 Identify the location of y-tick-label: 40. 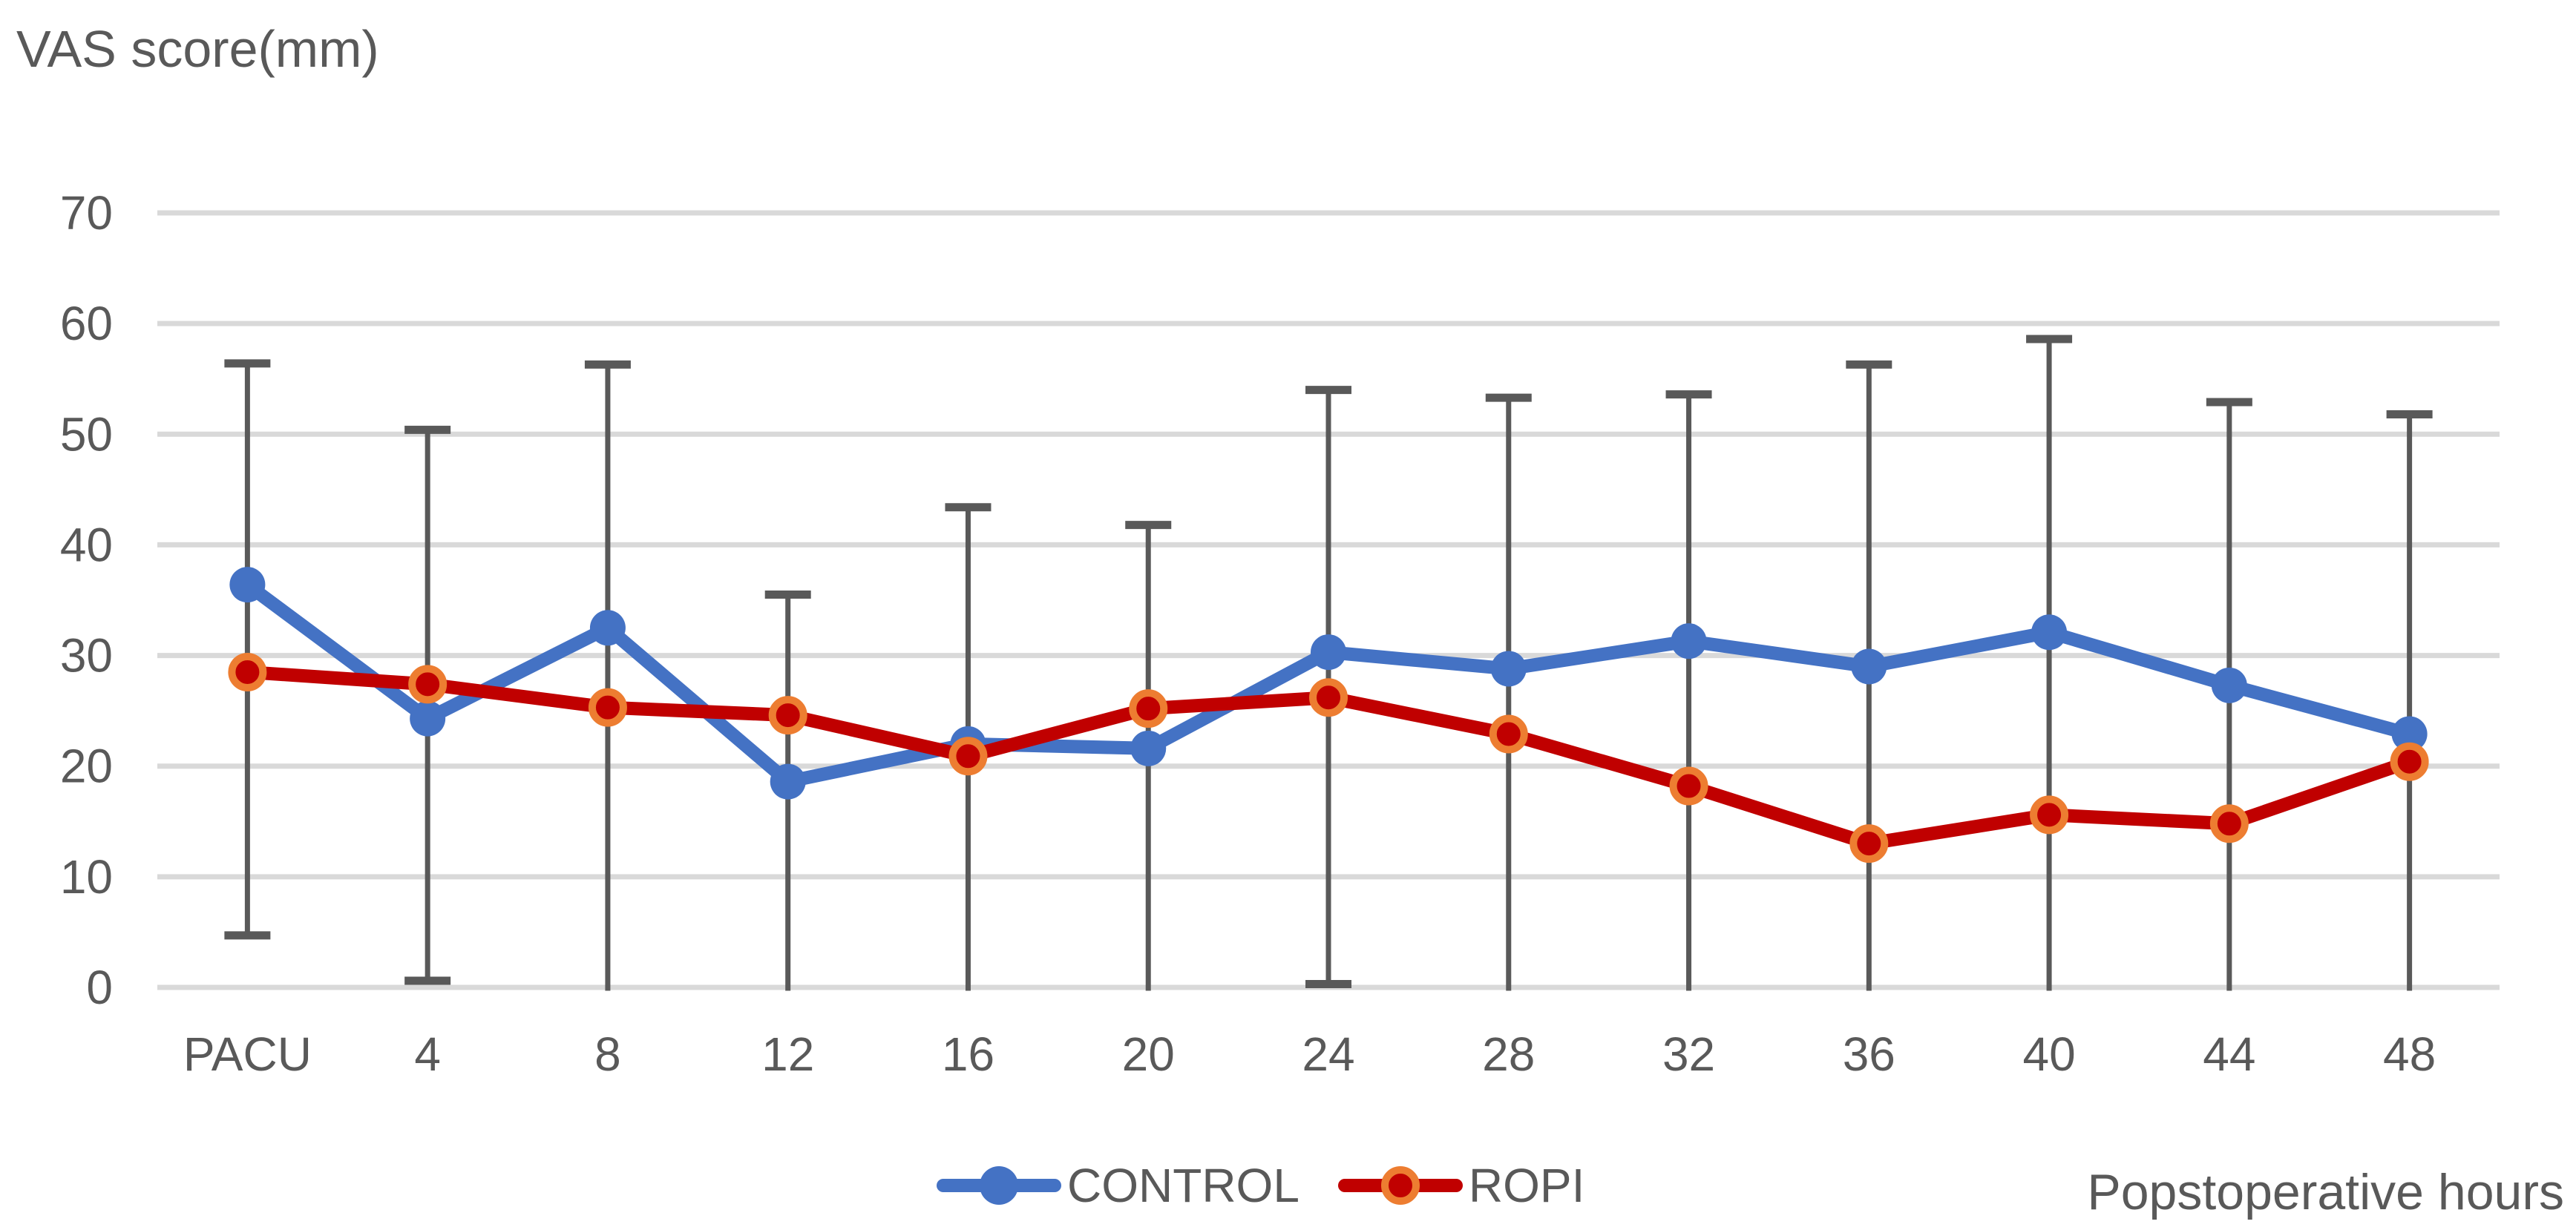
(86, 544).